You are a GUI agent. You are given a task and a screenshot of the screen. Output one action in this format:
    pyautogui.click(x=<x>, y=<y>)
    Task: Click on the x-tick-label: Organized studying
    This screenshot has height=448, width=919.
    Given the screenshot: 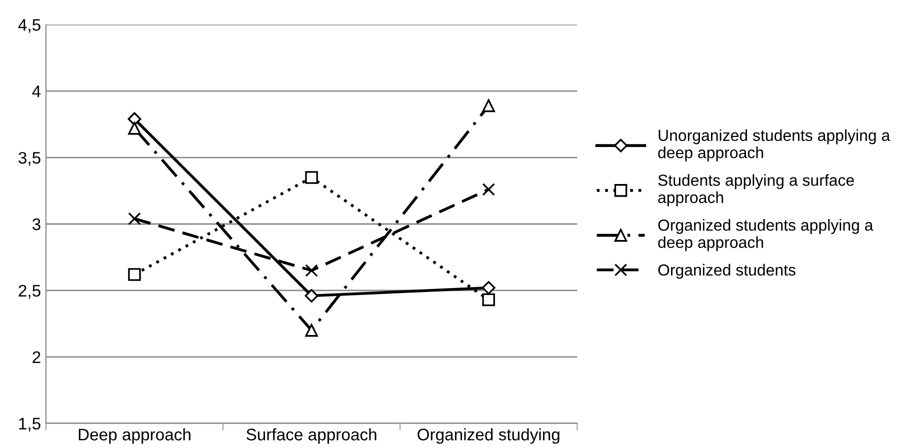 What is the action you would take?
    pyautogui.click(x=489, y=436)
    